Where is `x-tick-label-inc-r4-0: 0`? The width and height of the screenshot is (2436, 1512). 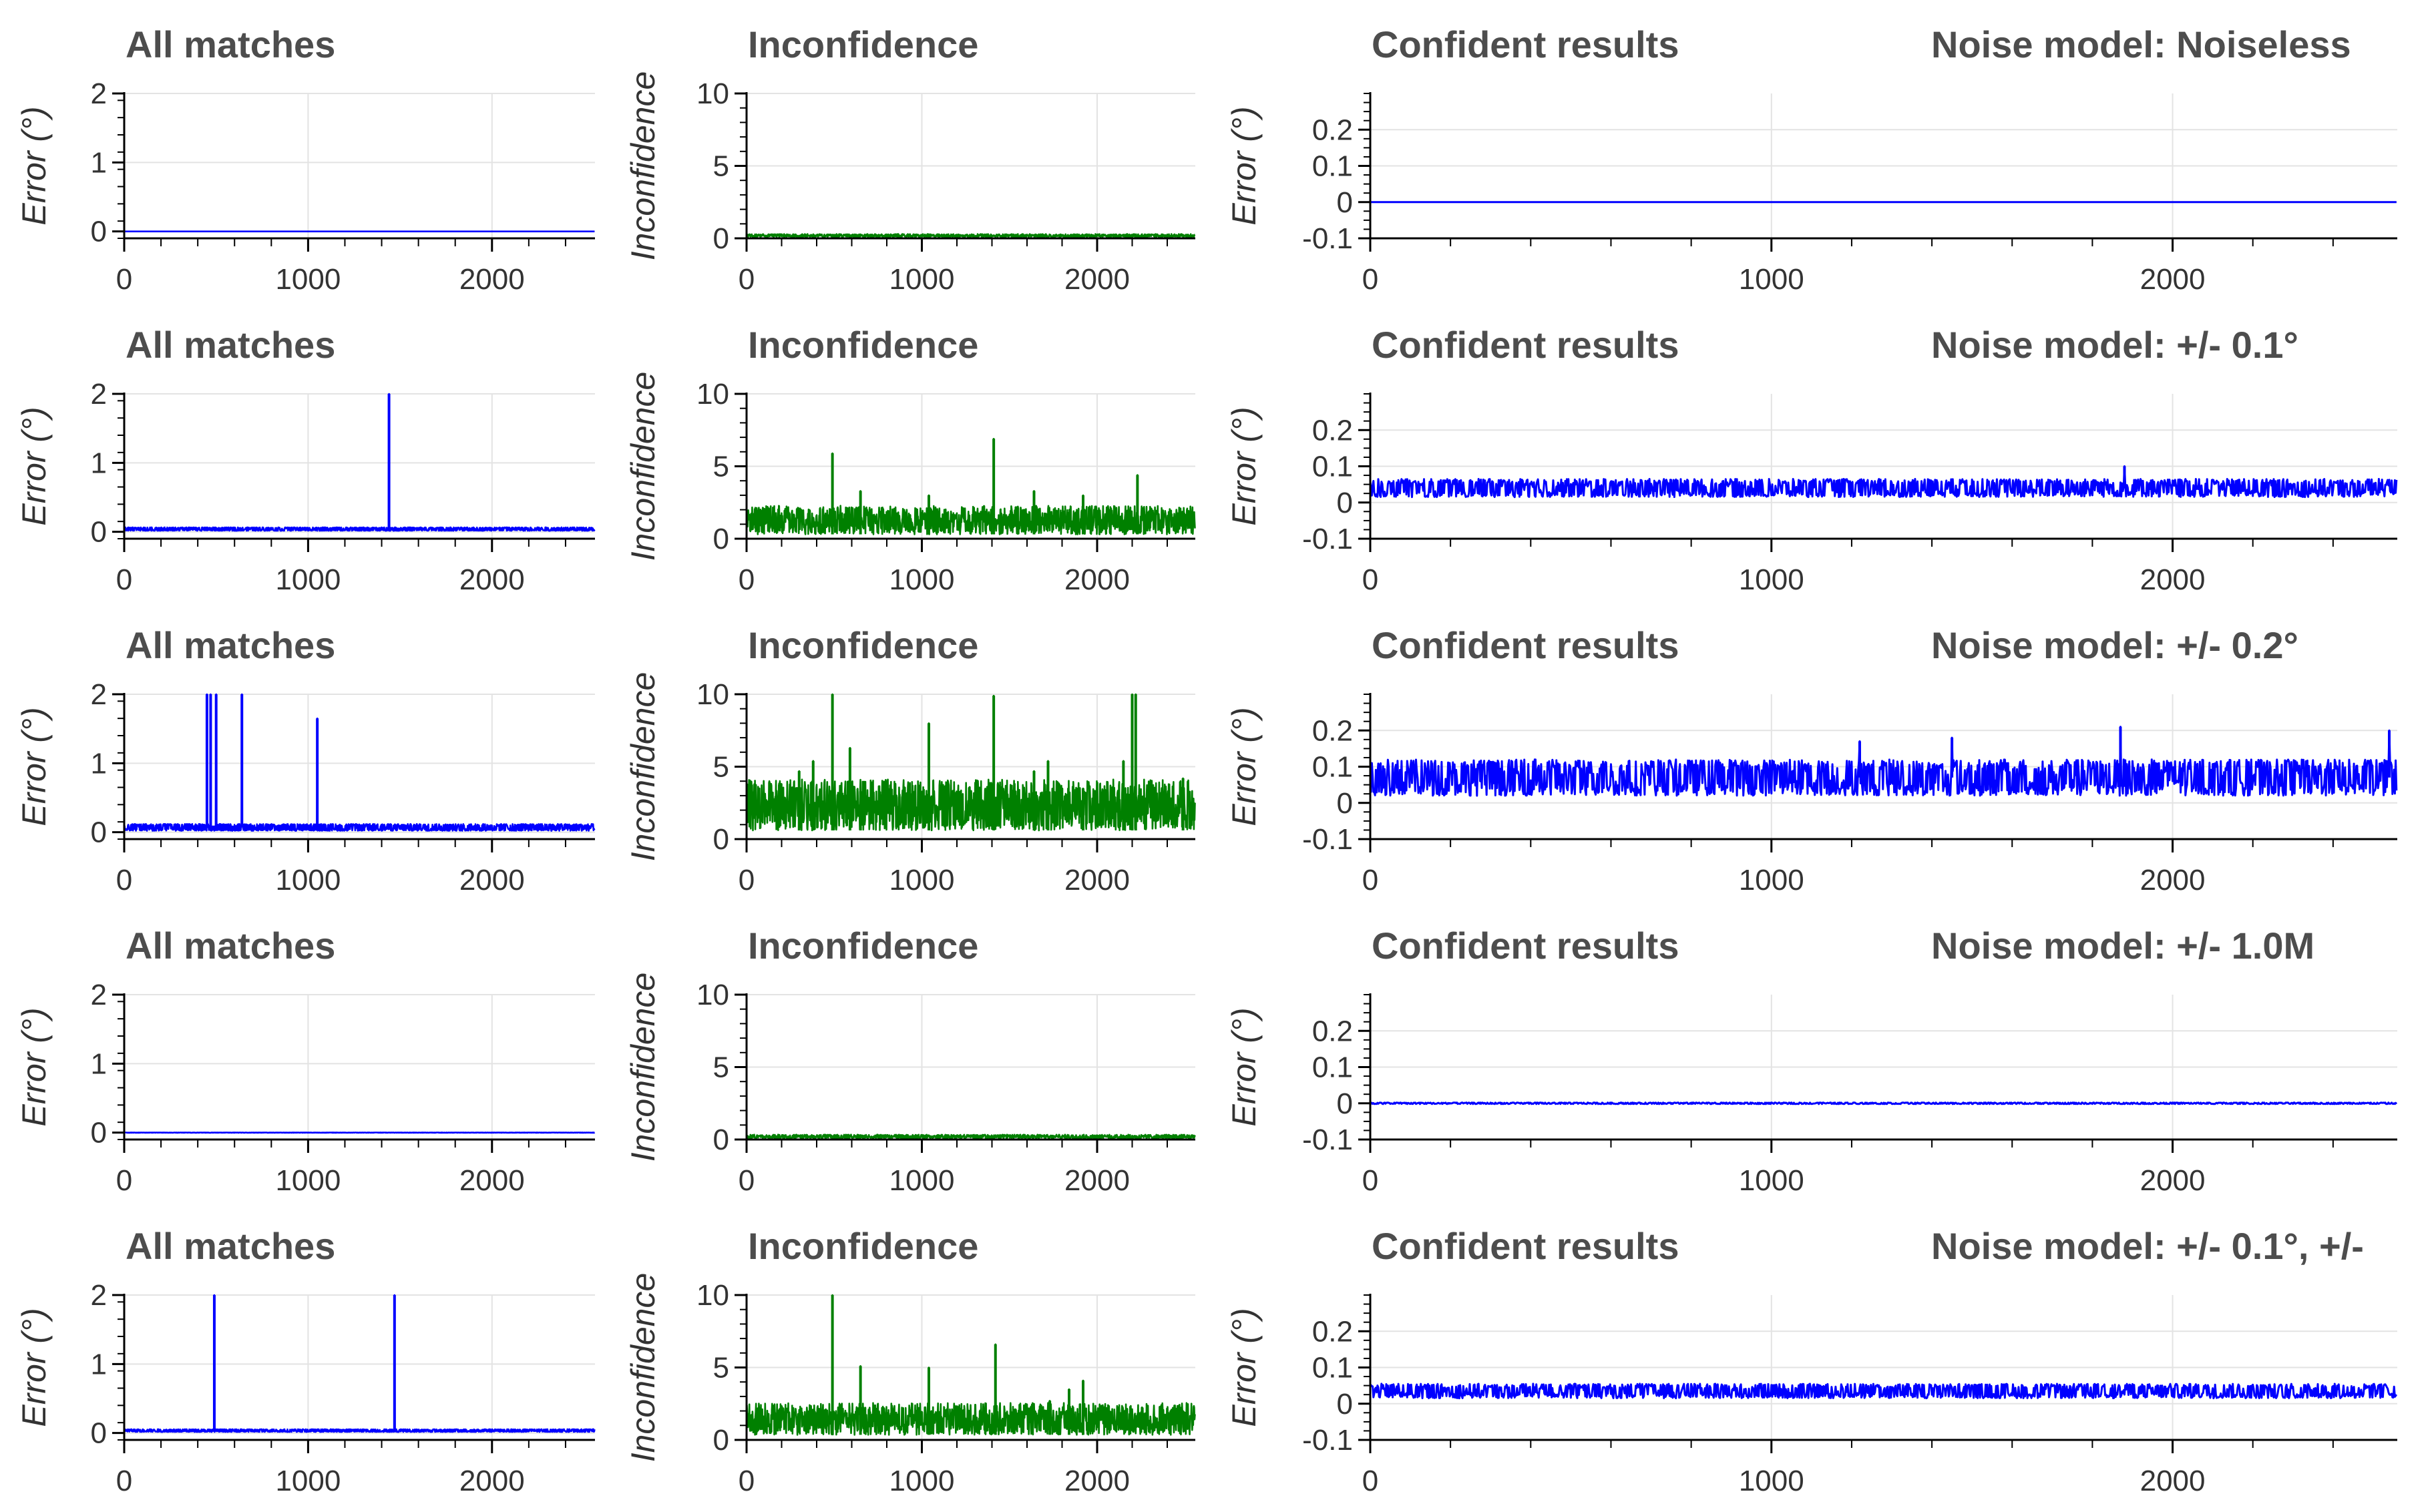 x-tick-label-inc-r4-0: 0 is located at coordinates (747, 1180).